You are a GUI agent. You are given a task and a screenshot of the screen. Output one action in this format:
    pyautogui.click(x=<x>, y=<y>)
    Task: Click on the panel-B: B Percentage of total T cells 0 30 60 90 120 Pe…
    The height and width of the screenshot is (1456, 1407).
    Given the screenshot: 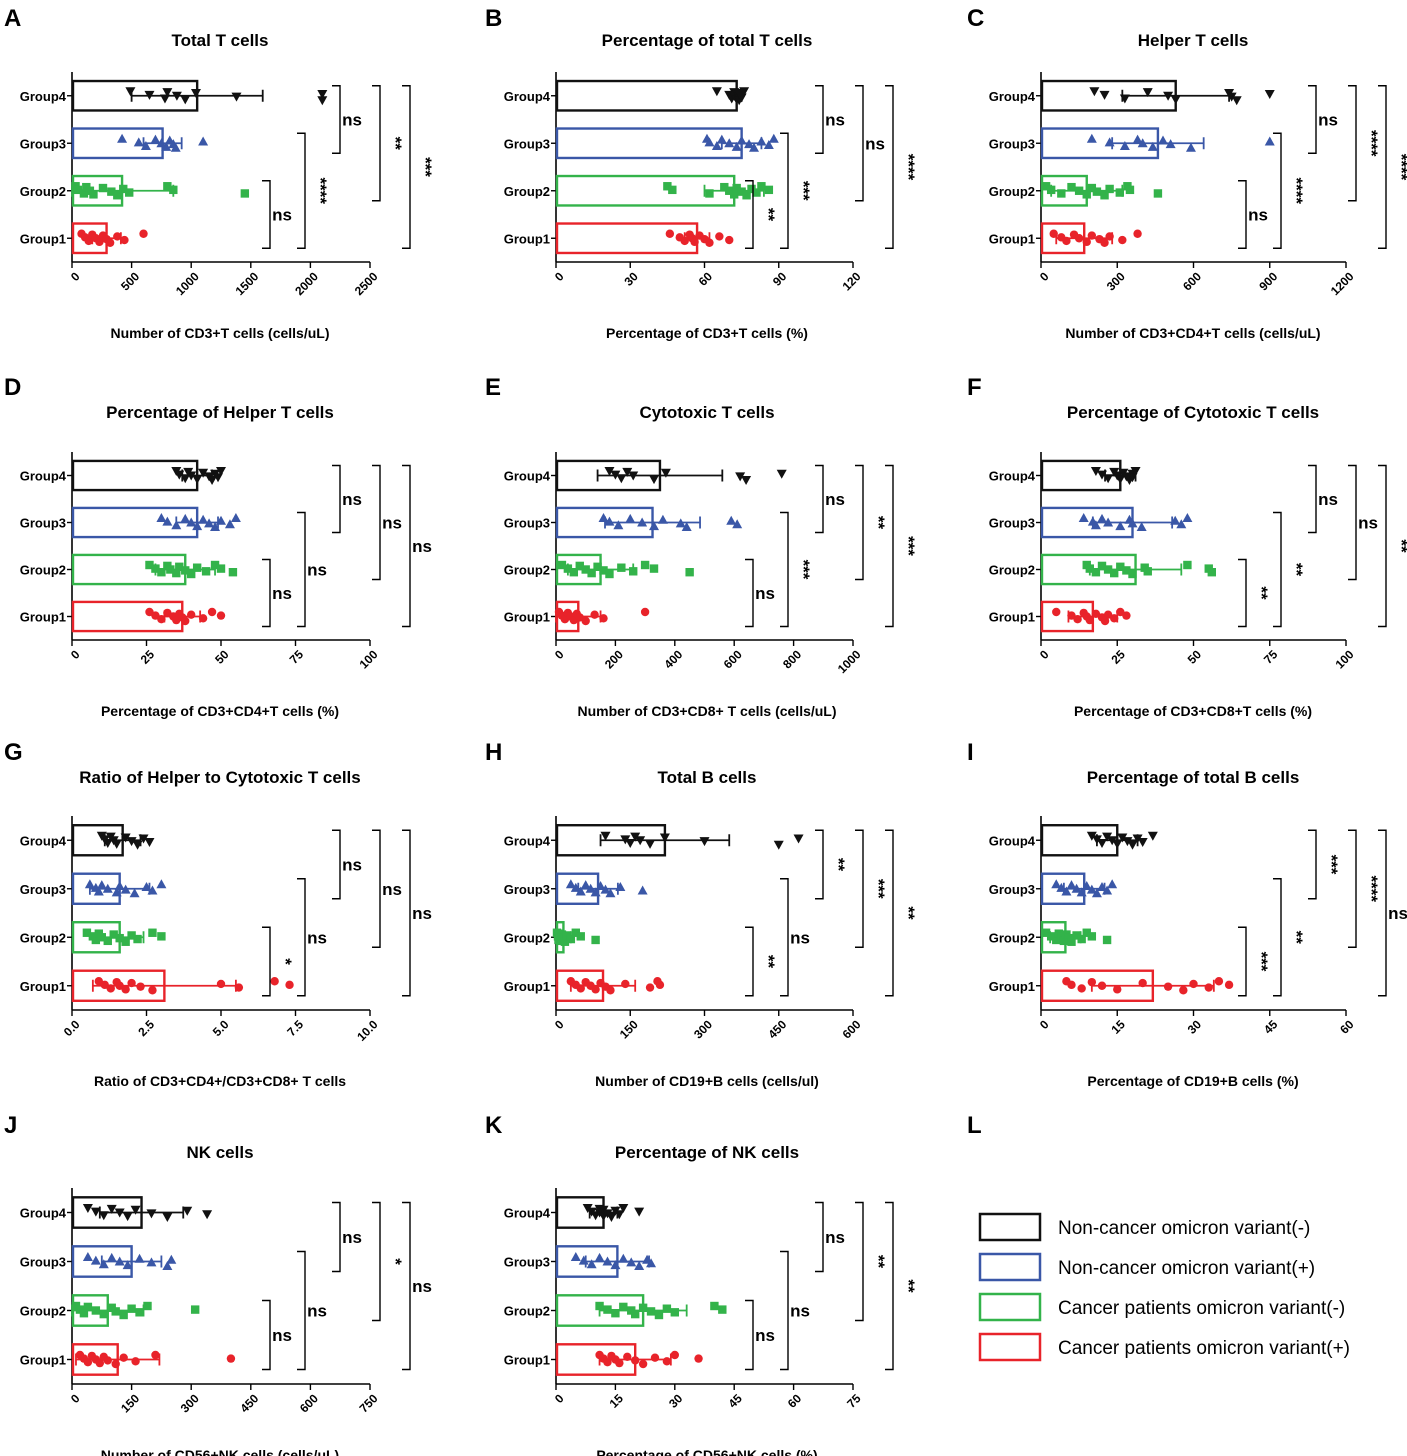 What is the action you would take?
    pyautogui.click(x=701, y=173)
    